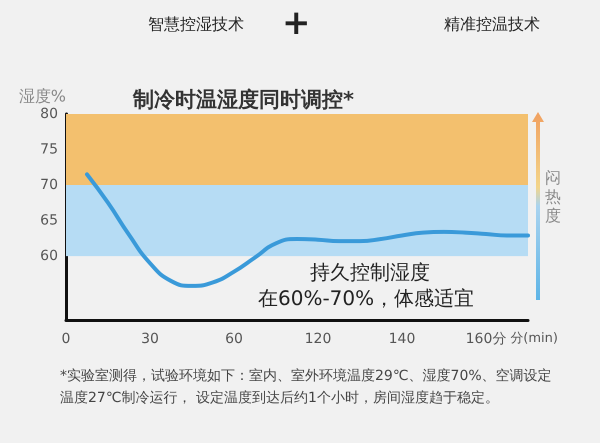 This screenshot has width=600, height=443. I want to click on x-tick-label: 160分, so click(486, 339).